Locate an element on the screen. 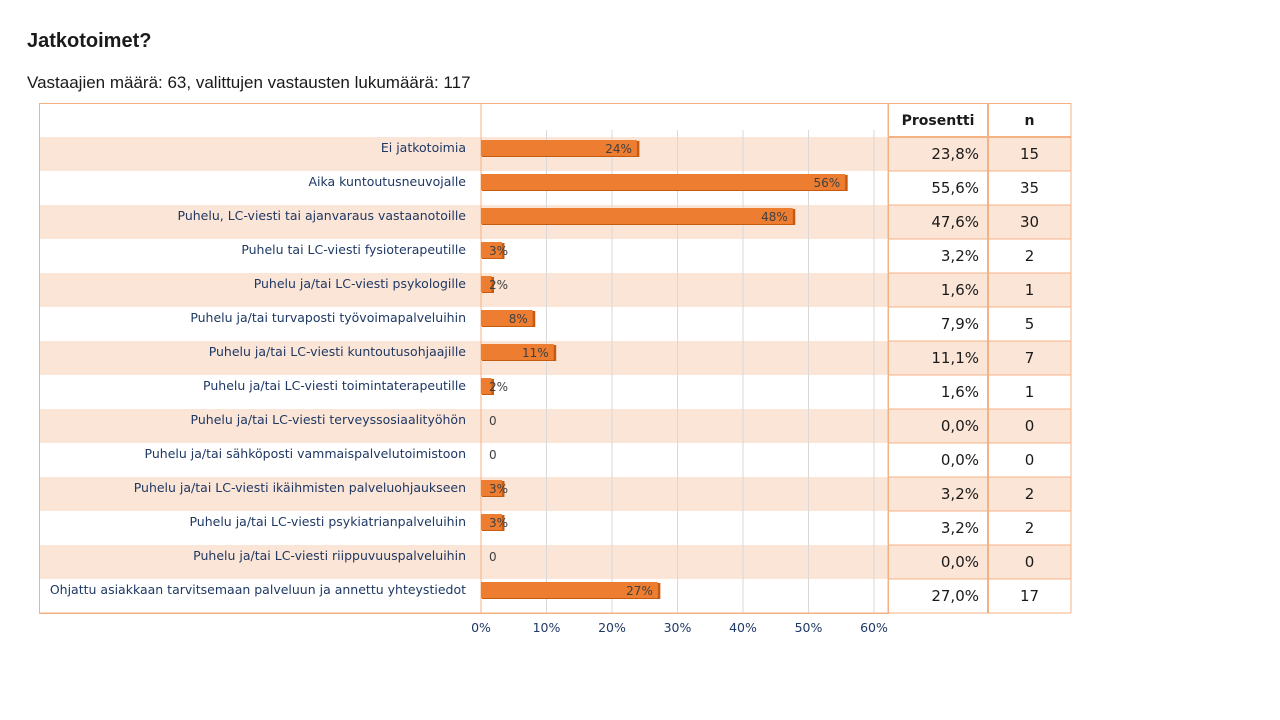  category-label: Aika kuntoutusneuvojalle is located at coordinates (387, 181).